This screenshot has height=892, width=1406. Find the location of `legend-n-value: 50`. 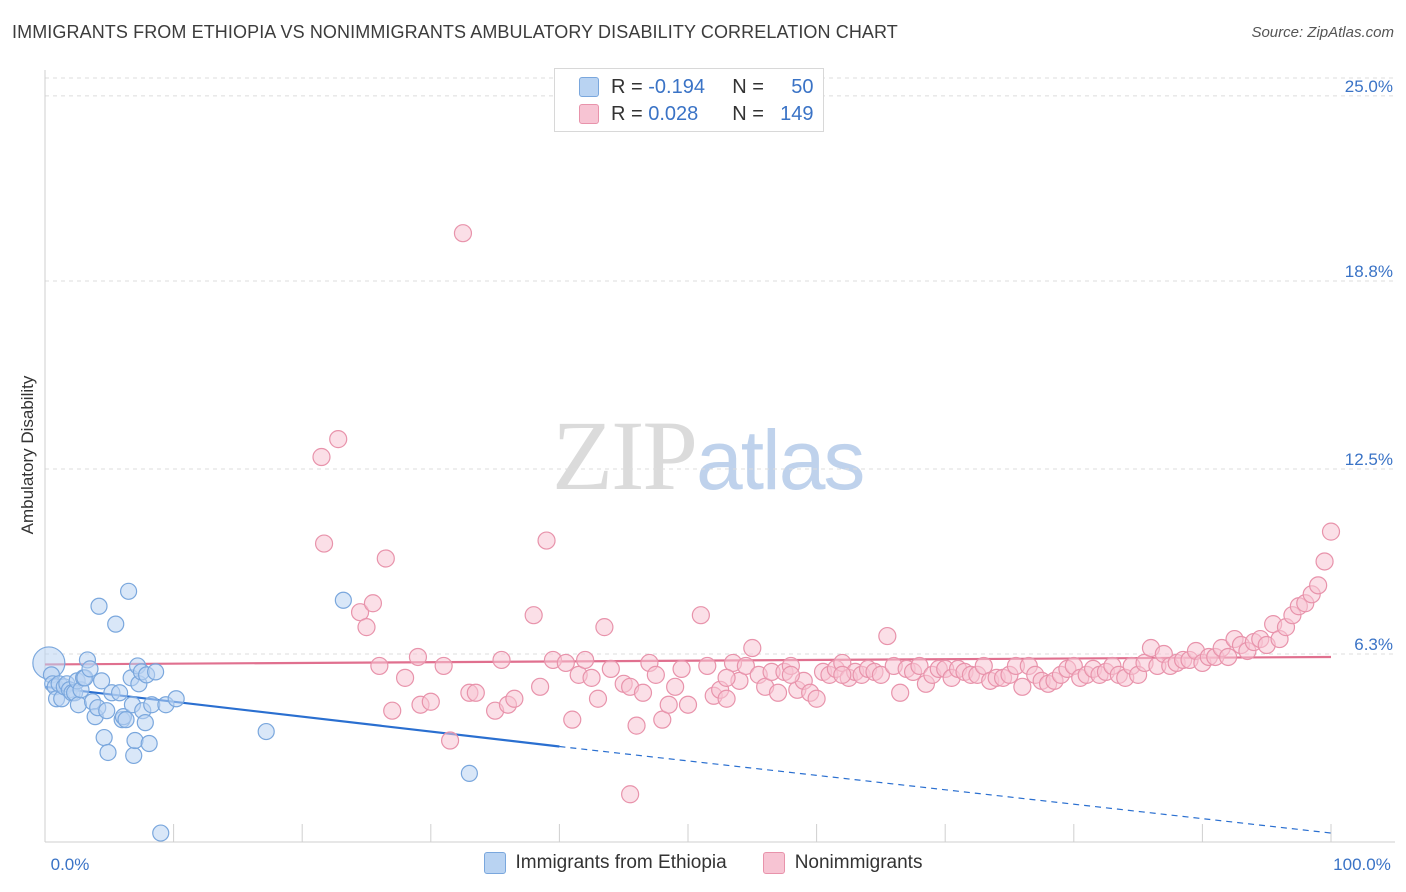

legend-n-value: 50 is located at coordinates (802, 86).